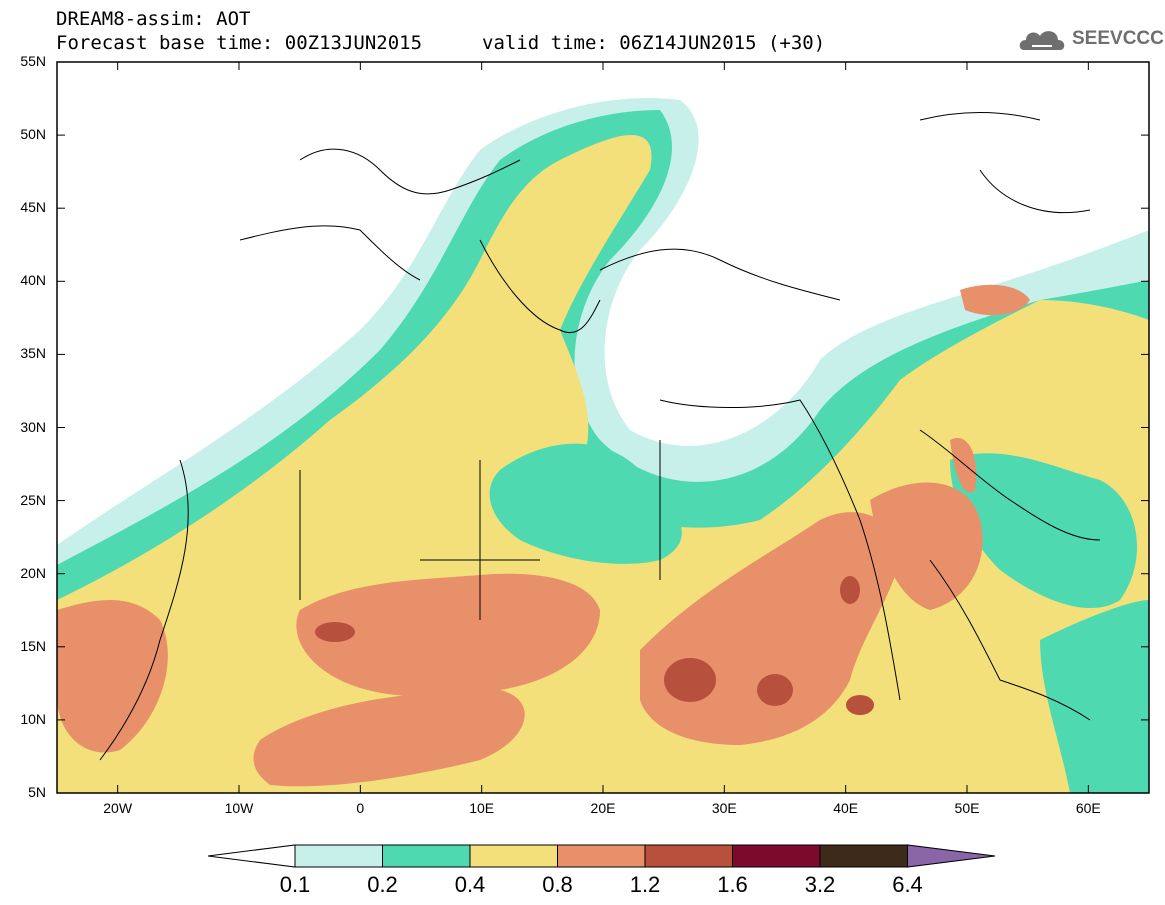  I want to click on aot-band-0.8-redsea, so click(963, 465).